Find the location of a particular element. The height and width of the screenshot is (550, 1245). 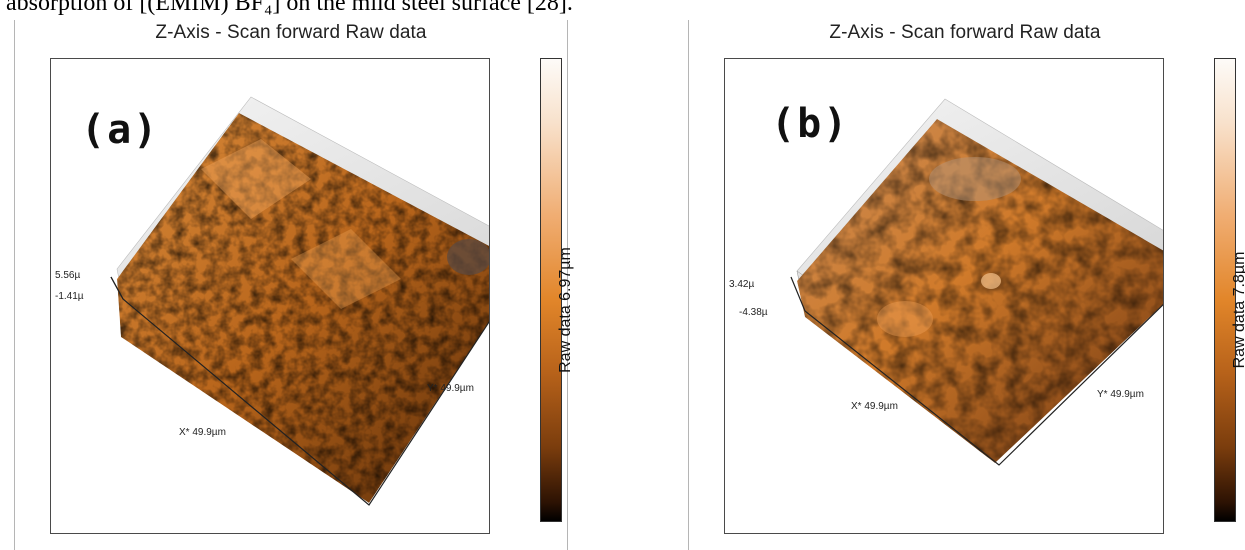

z-bottom-label: -1.41µ is located at coordinates (69, 296).